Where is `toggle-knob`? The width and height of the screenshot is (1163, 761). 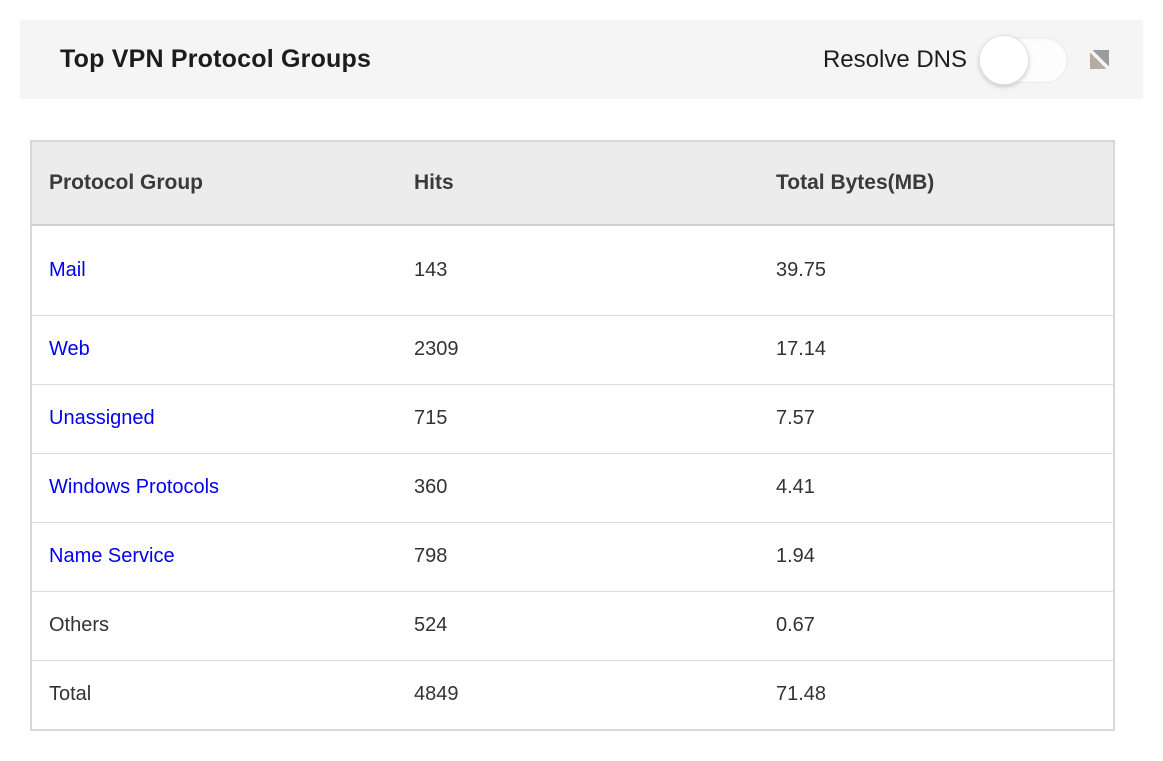
toggle-knob is located at coordinates (1004, 59).